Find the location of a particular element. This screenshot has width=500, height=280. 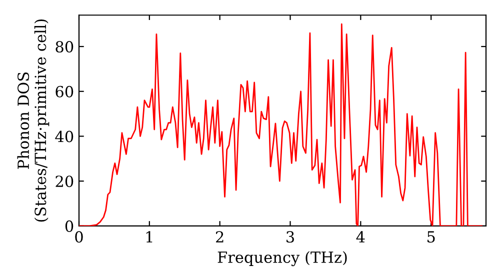

y-axis-title: Phonon DOS (States/THz·primitive cell) is located at coordinates (33, 121).